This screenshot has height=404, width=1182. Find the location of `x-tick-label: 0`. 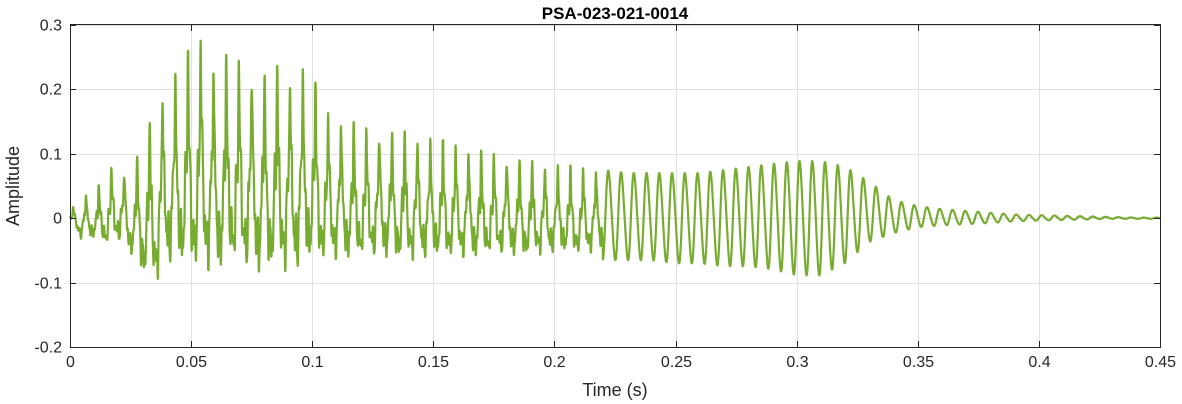

x-tick-label: 0 is located at coordinates (70, 362).